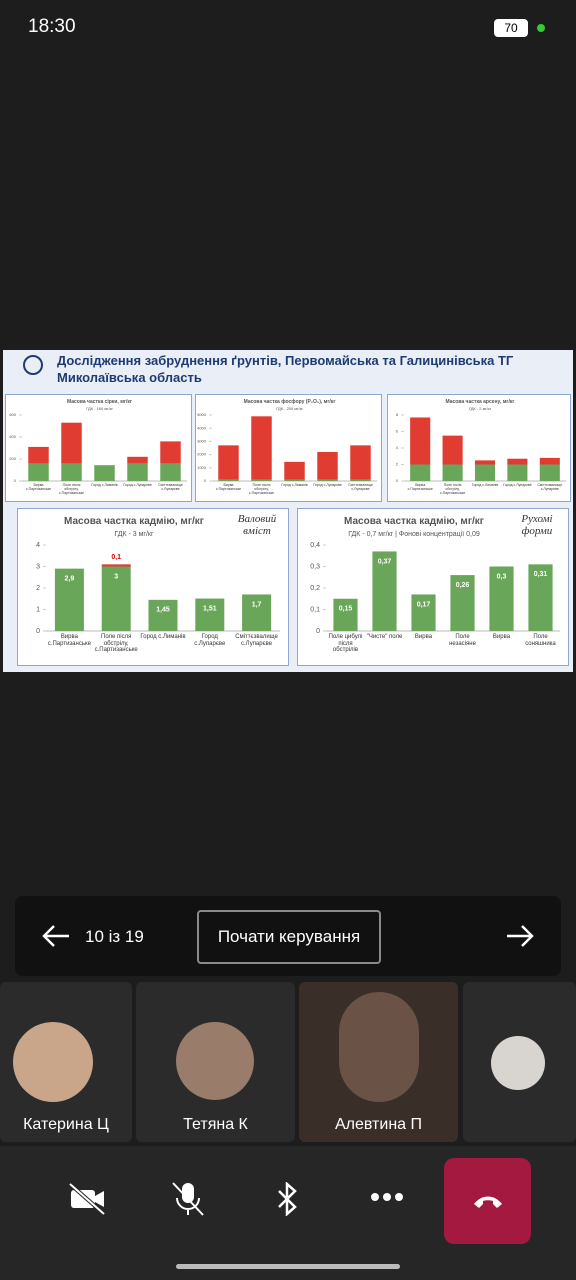 The image size is (576, 1280). Describe the element at coordinates (12, 458) in the screenshot. I see `y-tick-label: 200` at that location.